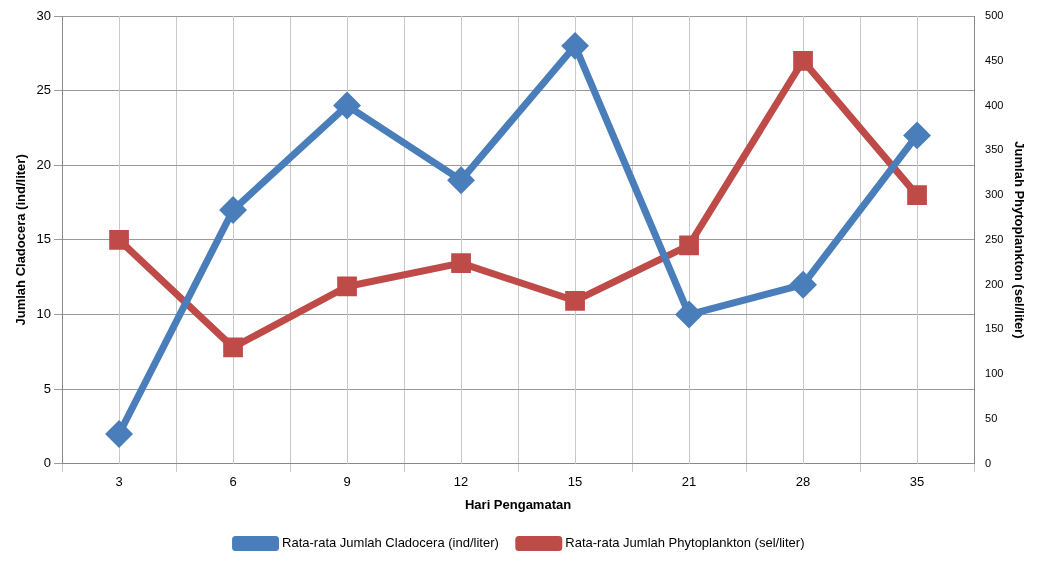 This screenshot has height=565, width=1040. I want to click on y2-tick-label: 350, so click(994, 149).